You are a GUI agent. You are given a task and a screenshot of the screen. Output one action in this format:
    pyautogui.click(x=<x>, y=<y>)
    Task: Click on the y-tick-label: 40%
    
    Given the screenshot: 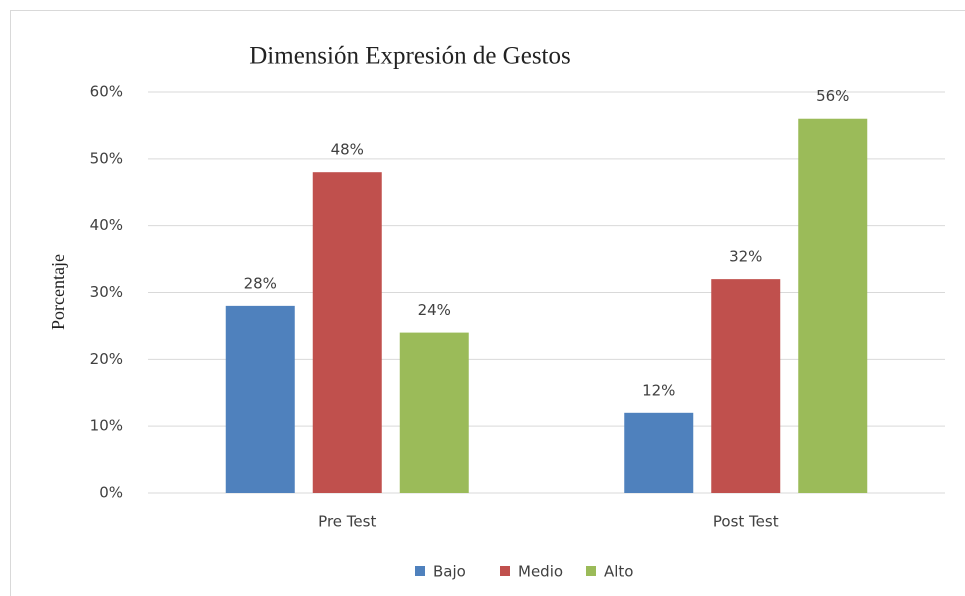 What is the action you would take?
    pyautogui.click(x=106, y=225)
    